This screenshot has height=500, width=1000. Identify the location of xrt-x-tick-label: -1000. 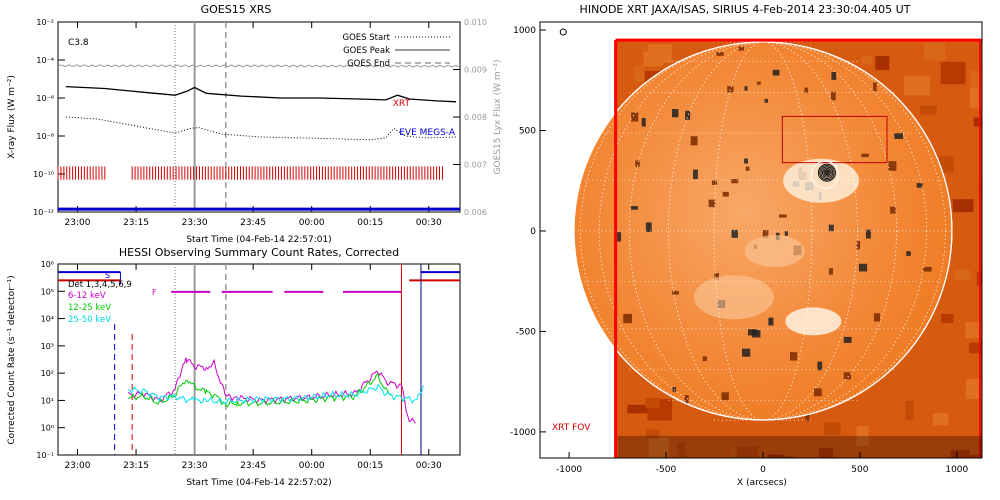
(569, 470).